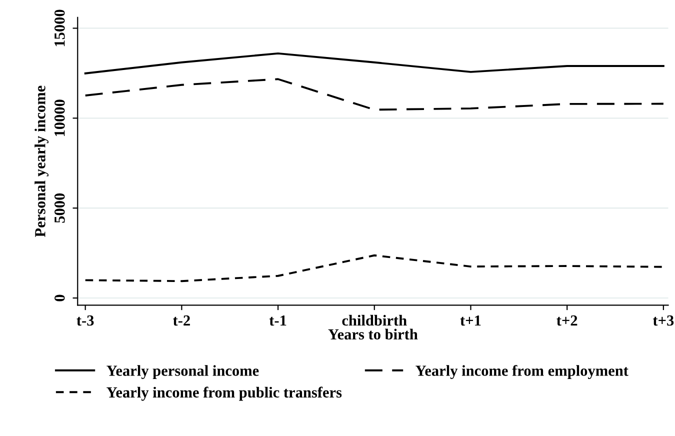 The width and height of the screenshot is (675, 436). Describe the element at coordinates (663, 320) in the screenshot. I see `x-tick-label: t+3` at that location.